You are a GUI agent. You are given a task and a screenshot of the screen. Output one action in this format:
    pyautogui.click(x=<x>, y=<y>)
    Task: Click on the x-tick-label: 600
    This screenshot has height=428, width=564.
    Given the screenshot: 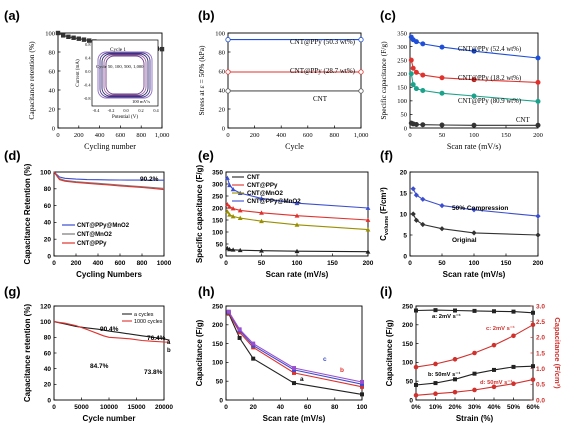 What is the action you would take?
    pyautogui.click(x=121, y=135)
    